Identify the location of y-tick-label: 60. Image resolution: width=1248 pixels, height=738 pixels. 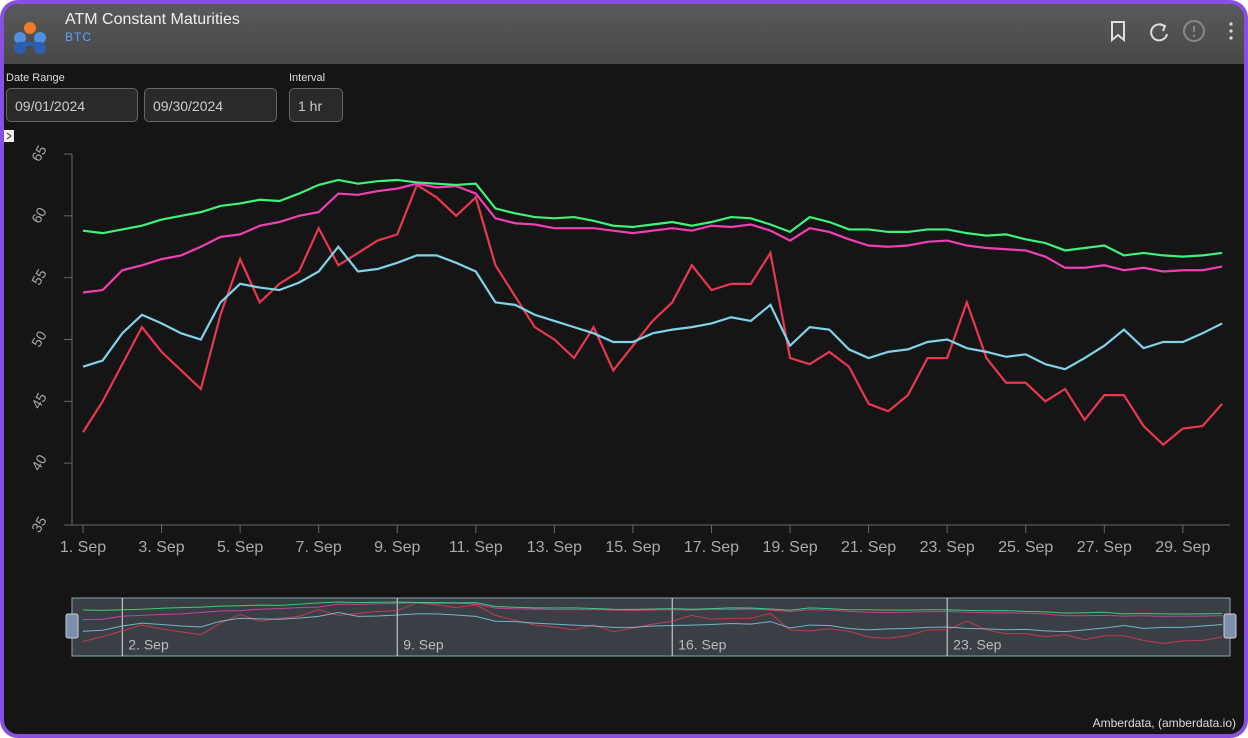
(39, 215).